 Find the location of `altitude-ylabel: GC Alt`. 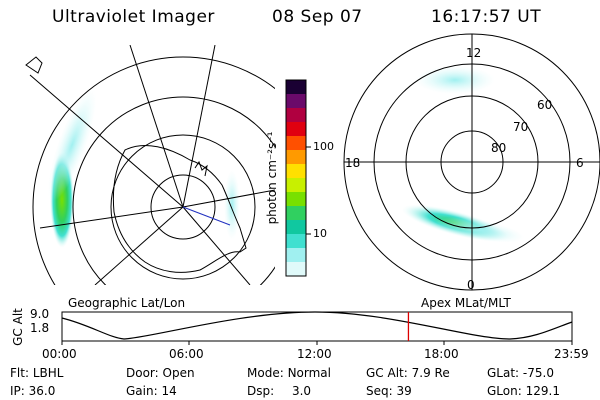

altitude-ylabel: GC Alt is located at coordinates (18, 327).